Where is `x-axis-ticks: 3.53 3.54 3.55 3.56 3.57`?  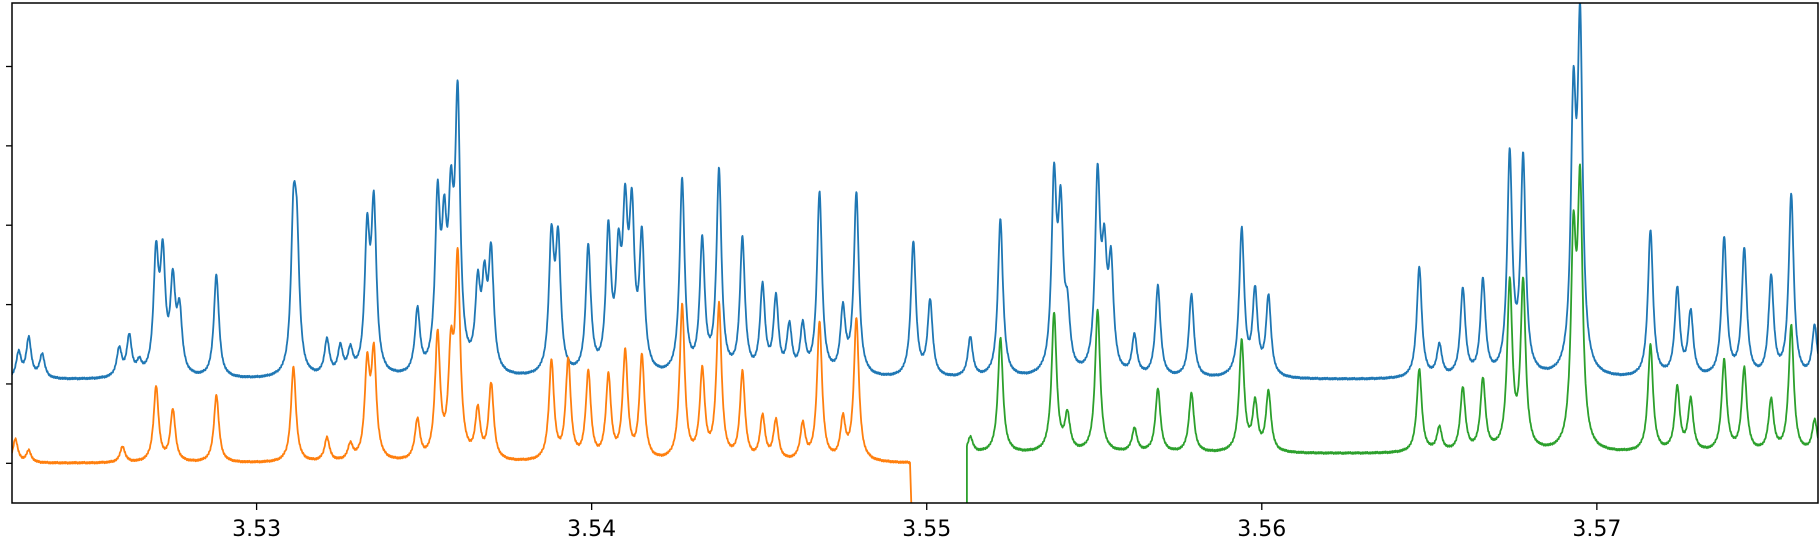
x-axis-ticks: 3.53 3.54 3.55 3.56 3.57 is located at coordinates (926, 521).